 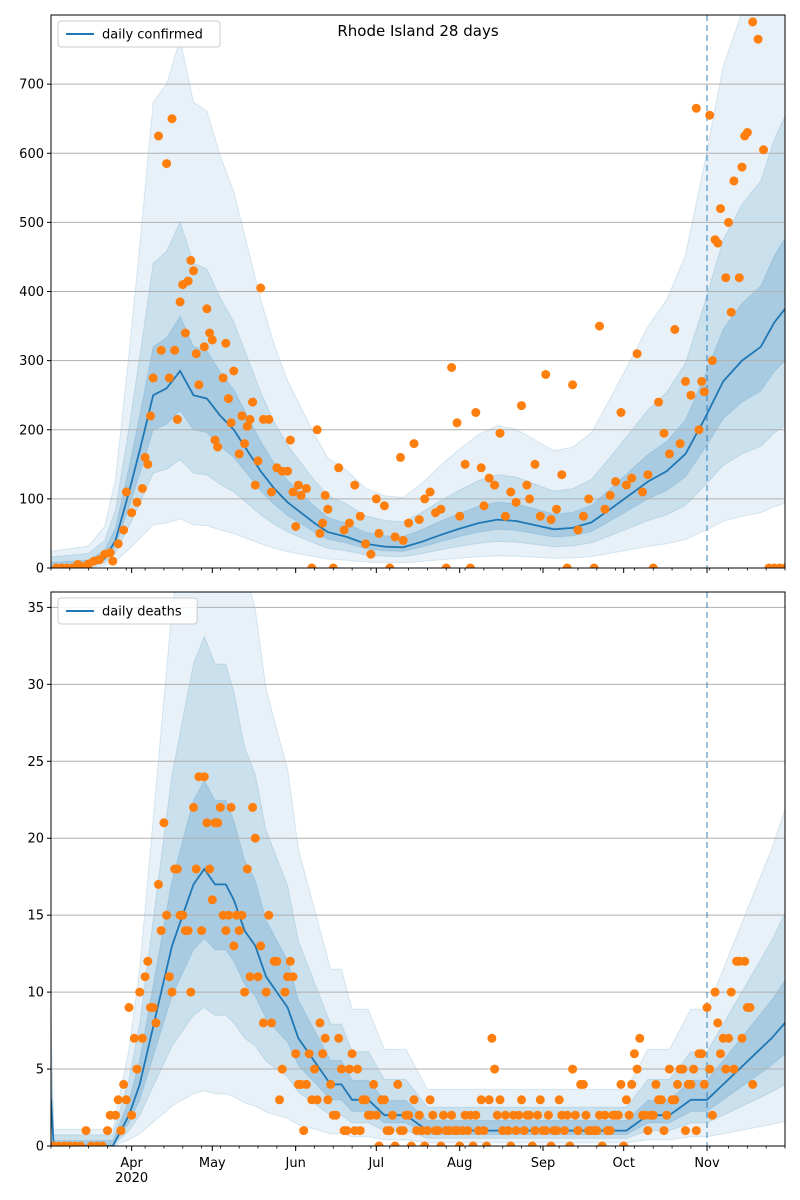 I want to click on y-tick-label-10: 10, so click(x=35, y=993).